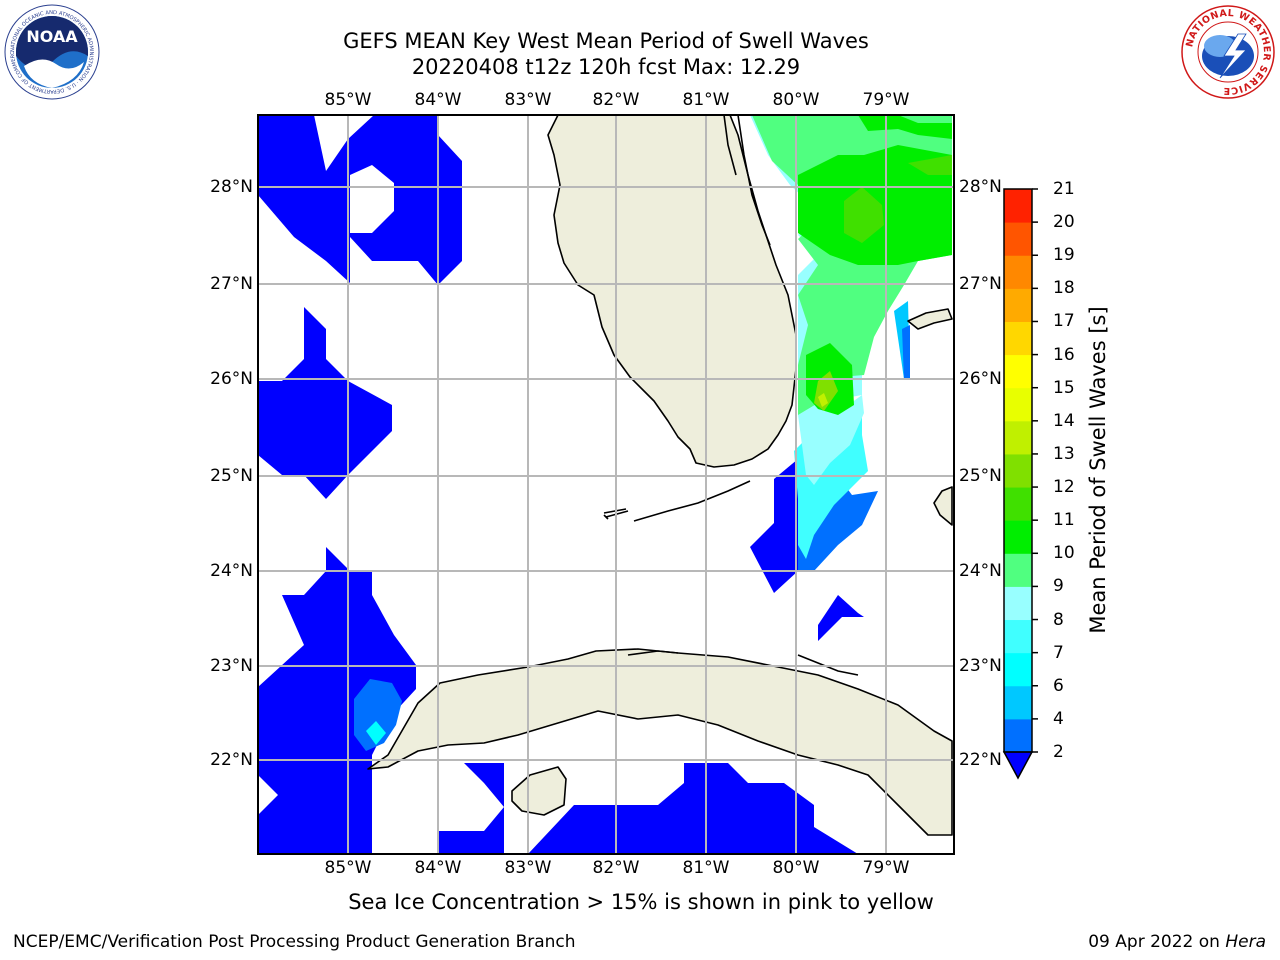 The width and height of the screenshot is (1280, 960). I want to click on lon-label-bottom: 83°W, so click(528, 868).